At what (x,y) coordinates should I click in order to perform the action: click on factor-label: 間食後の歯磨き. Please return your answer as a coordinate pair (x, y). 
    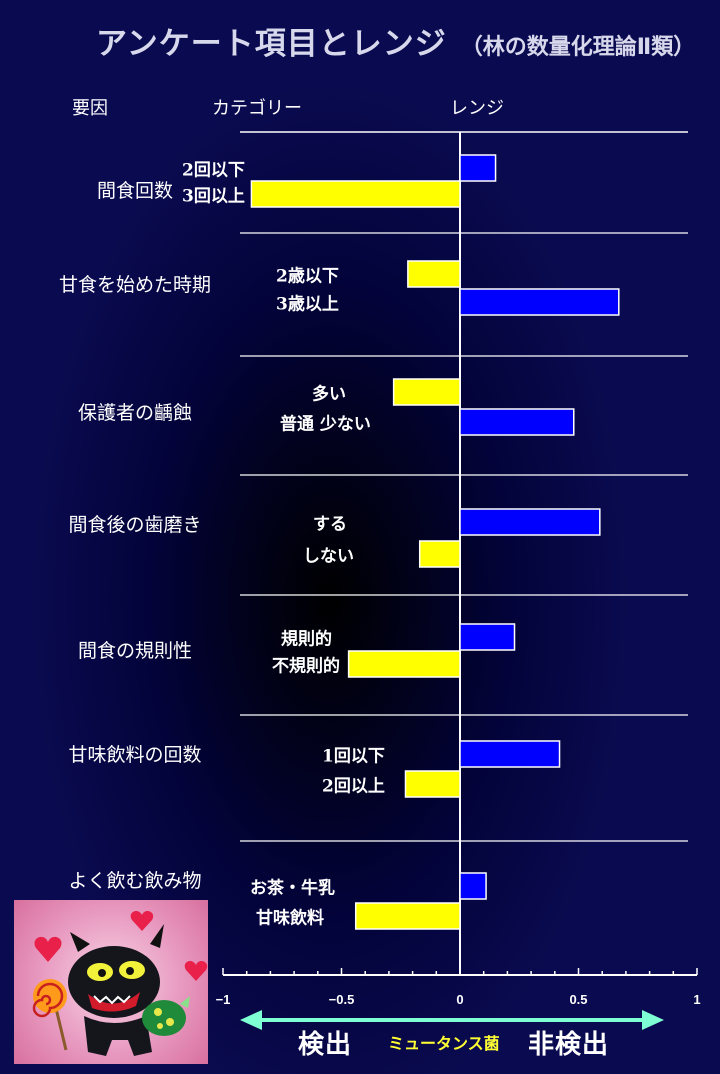
    Looking at the image, I should click on (135, 525).